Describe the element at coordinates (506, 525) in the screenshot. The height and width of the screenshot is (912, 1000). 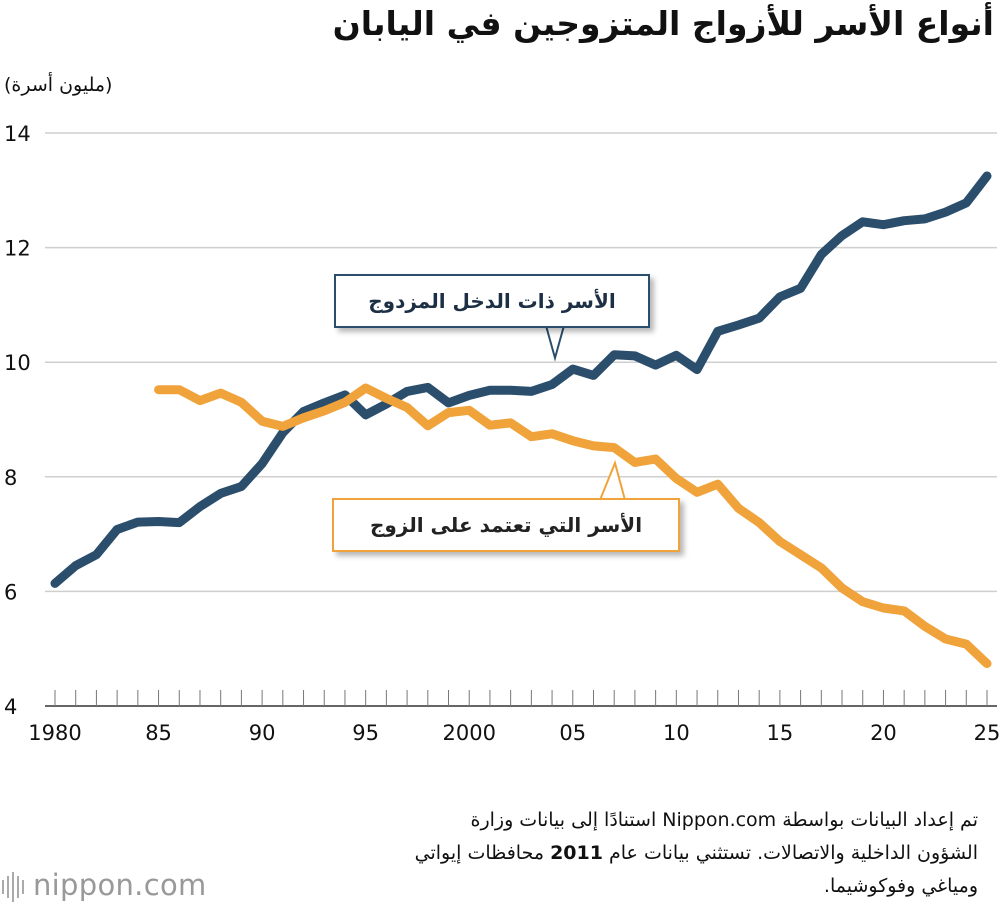
I see `single-income-callout: الأسر التي تعتمد على الزوج` at that location.